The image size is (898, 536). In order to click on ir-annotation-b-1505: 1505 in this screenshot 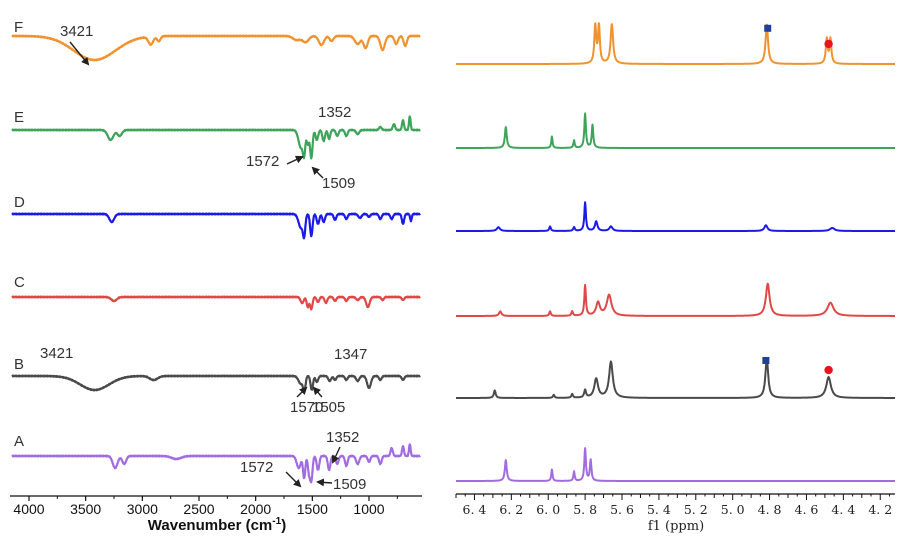, I will do `click(328, 407)`.